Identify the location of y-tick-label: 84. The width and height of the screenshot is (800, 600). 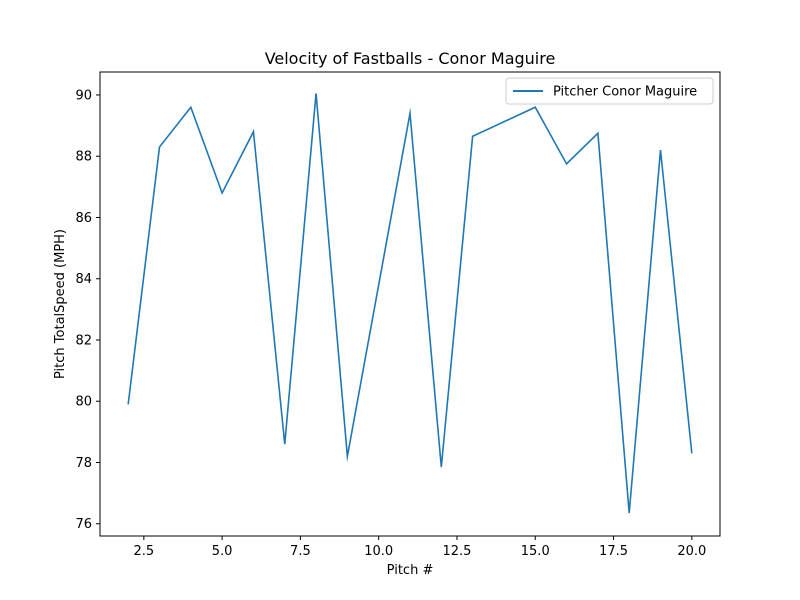
(83, 279).